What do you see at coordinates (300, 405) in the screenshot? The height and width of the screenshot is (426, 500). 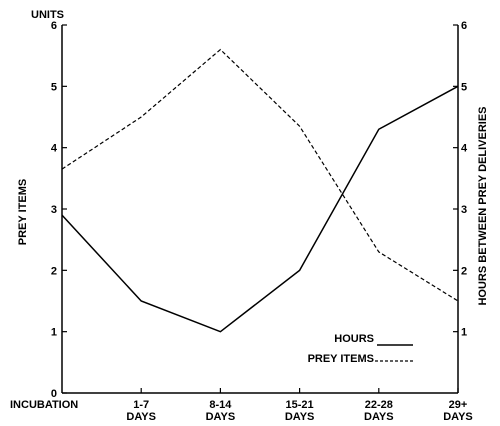 I see `x-tick-label: 15-21` at bounding box center [300, 405].